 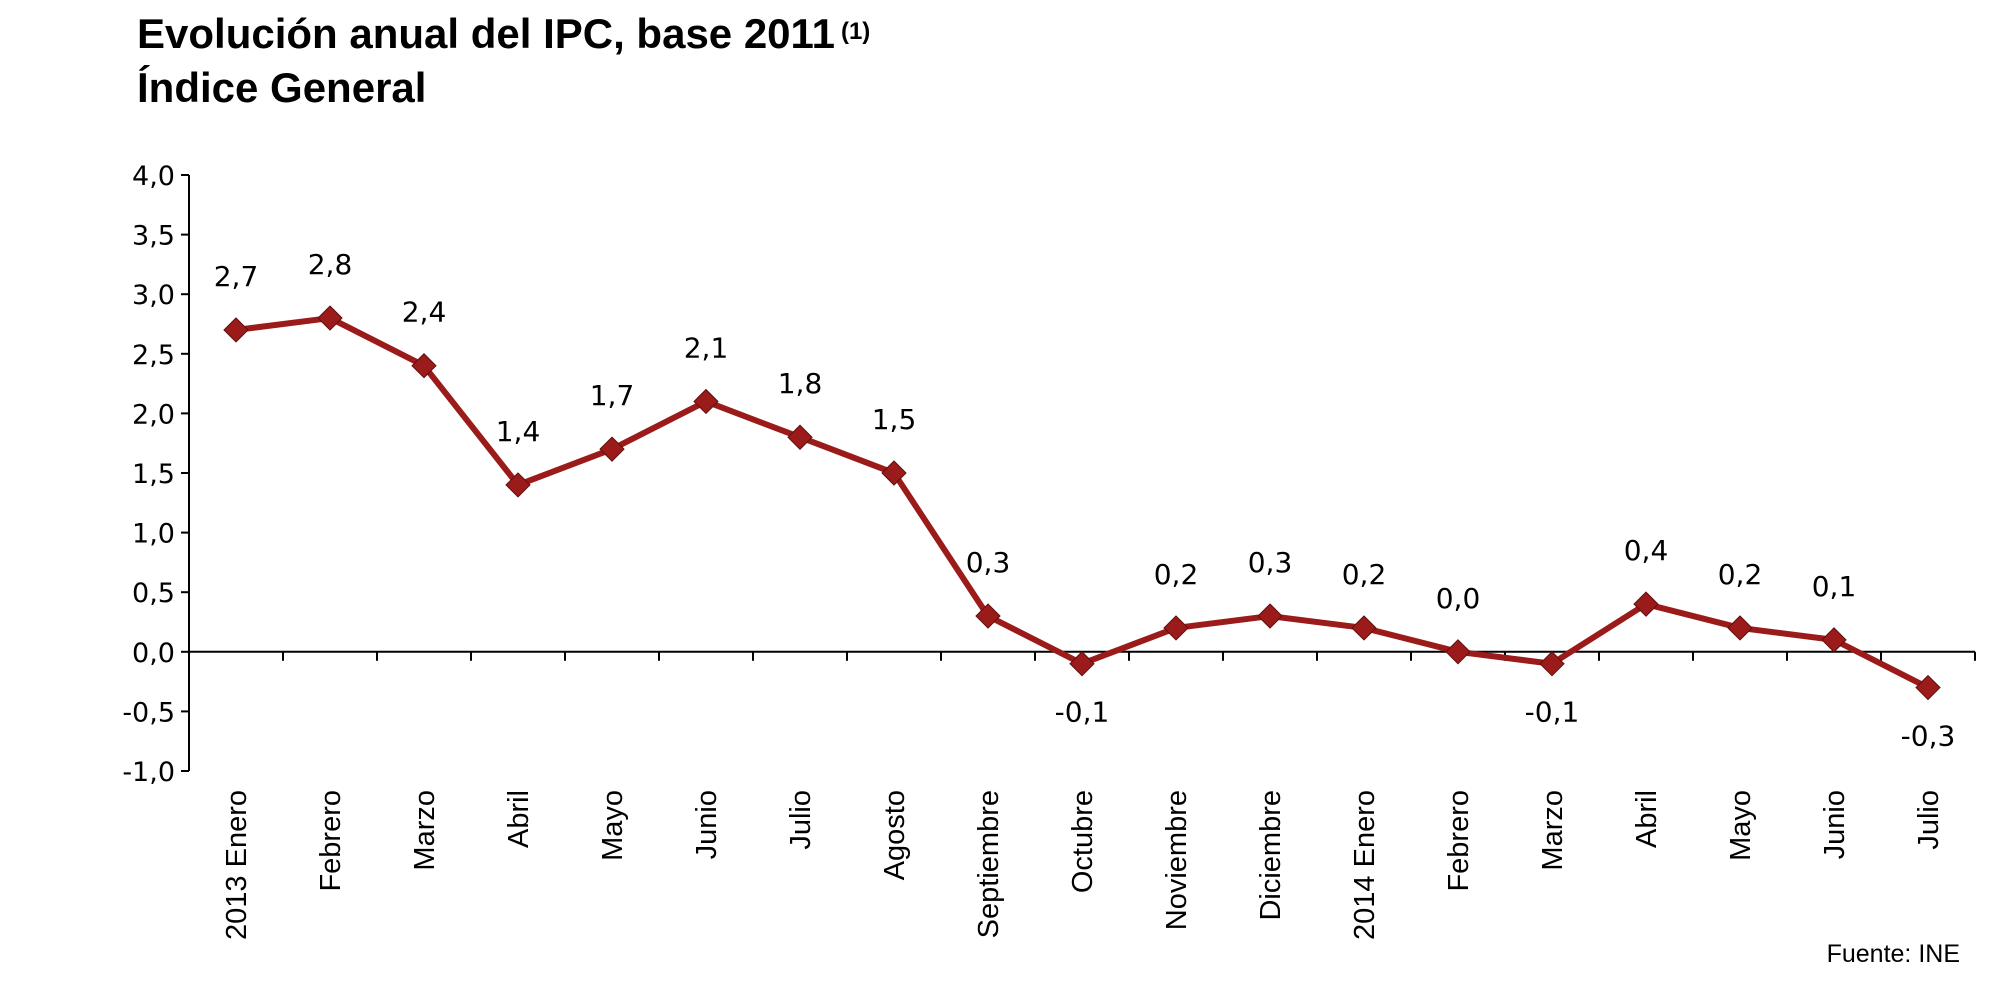 I want to click on chart-title: Evolución anual del IPC, base 2011 (1), so click(x=503, y=34).